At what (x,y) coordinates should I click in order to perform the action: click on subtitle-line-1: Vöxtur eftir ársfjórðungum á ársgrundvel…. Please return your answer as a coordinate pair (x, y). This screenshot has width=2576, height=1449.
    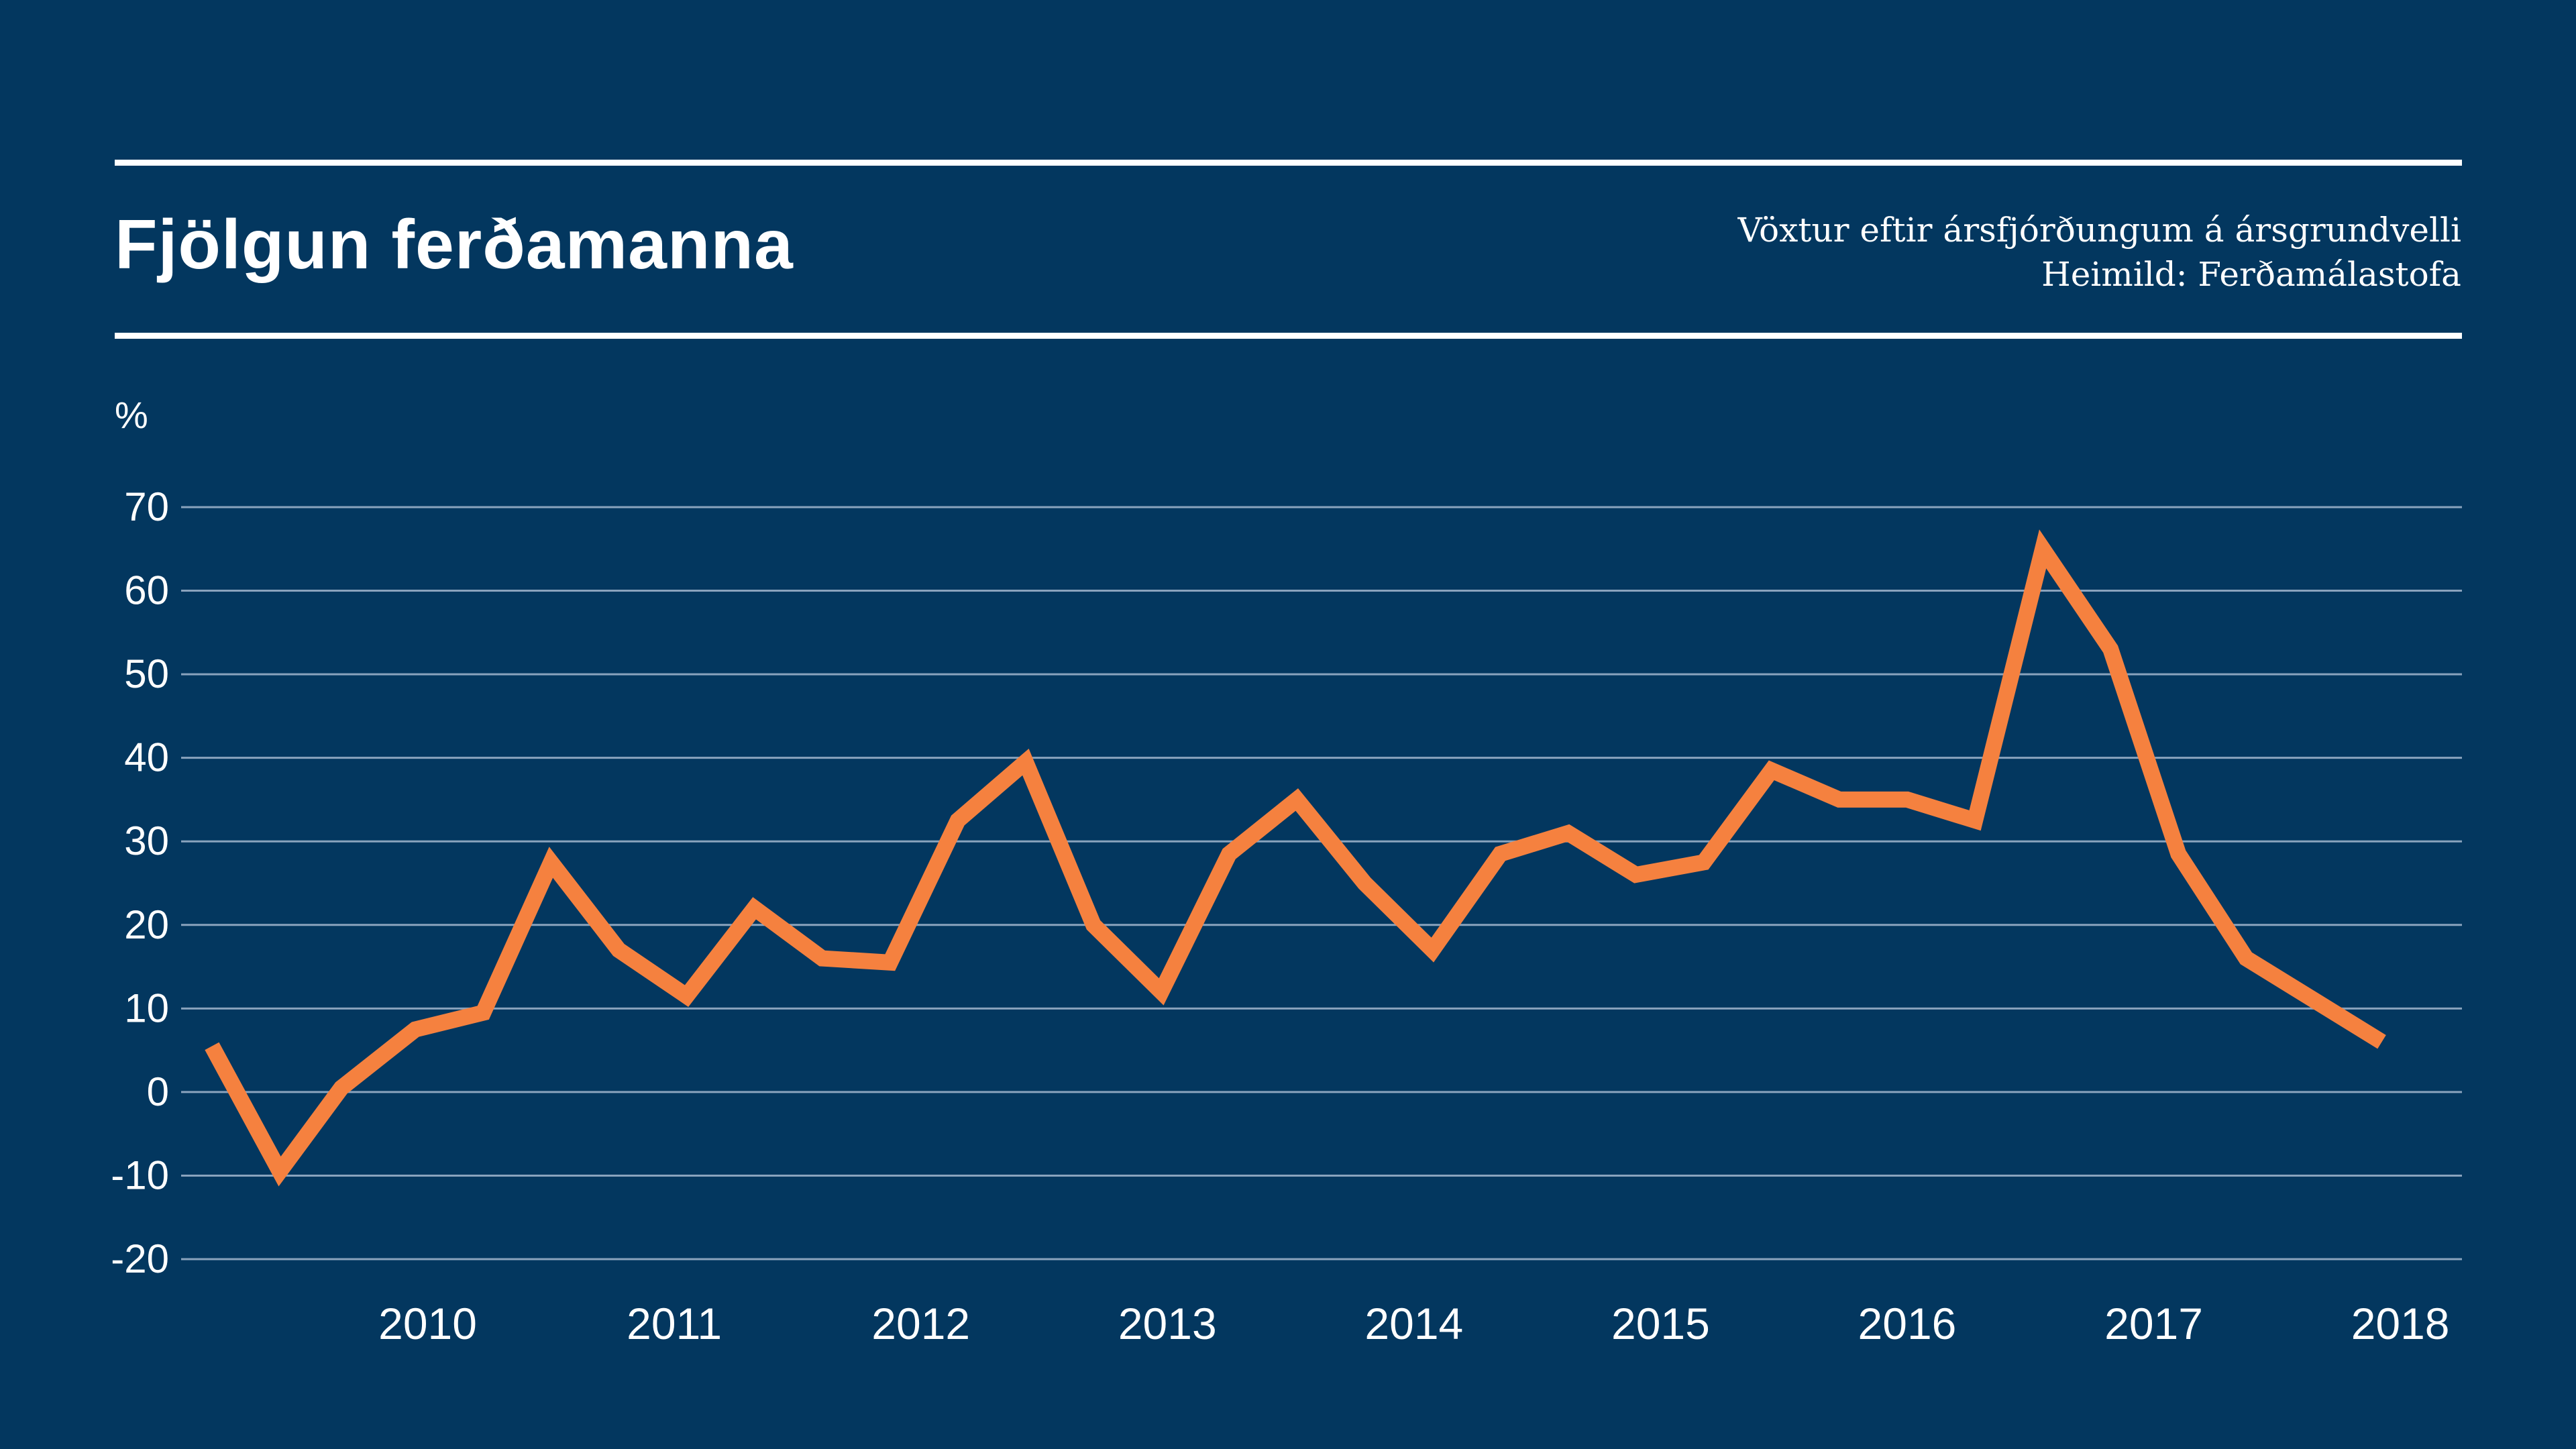
    Looking at the image, I should click on (2099, 230).